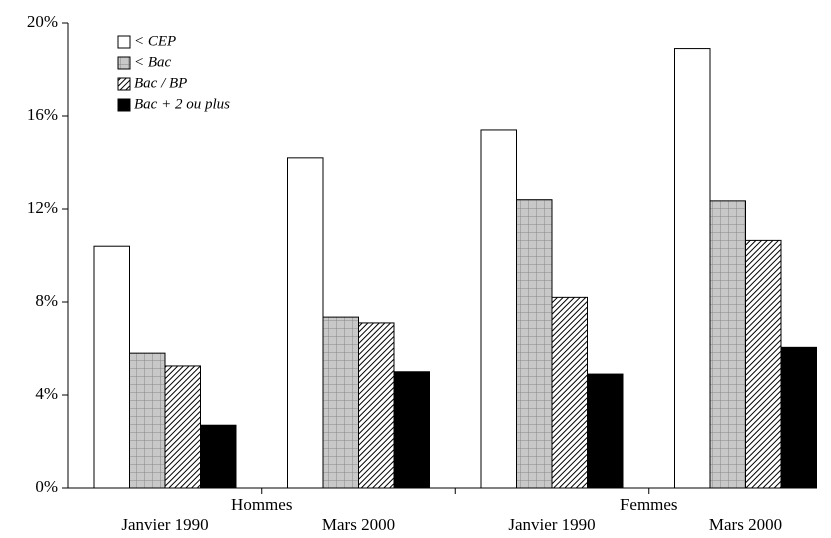 The width and height of the screenshot is (831, 538). I want to click on legend-label: < CEP, so click(155, 41).